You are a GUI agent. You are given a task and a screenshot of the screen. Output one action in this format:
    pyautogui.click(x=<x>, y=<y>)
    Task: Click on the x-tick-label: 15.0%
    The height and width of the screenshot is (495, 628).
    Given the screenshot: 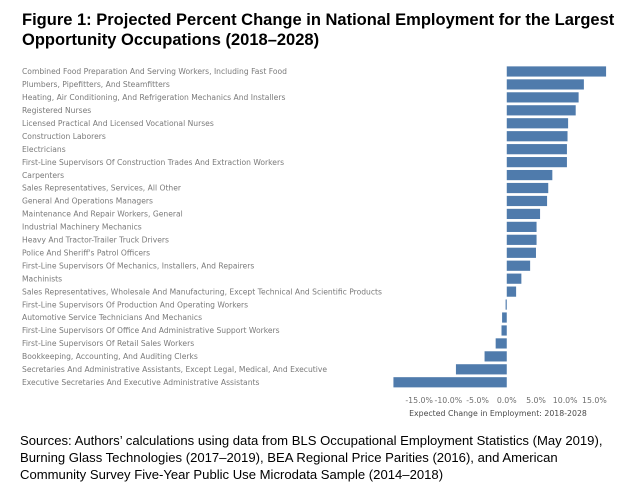 What is the action you would take?
    pyautogui.click(x=594, y=400)
    